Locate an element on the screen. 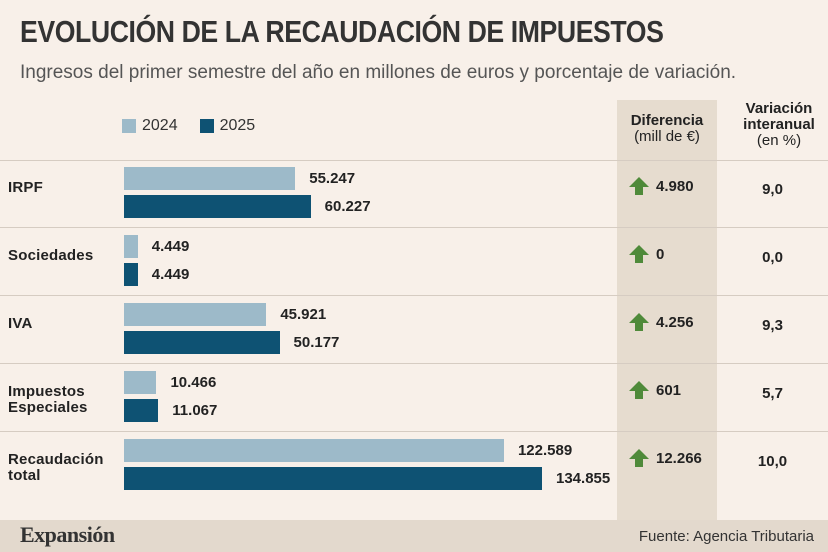  bar-value-label: 60.227 is located at coordinates (347, 206).